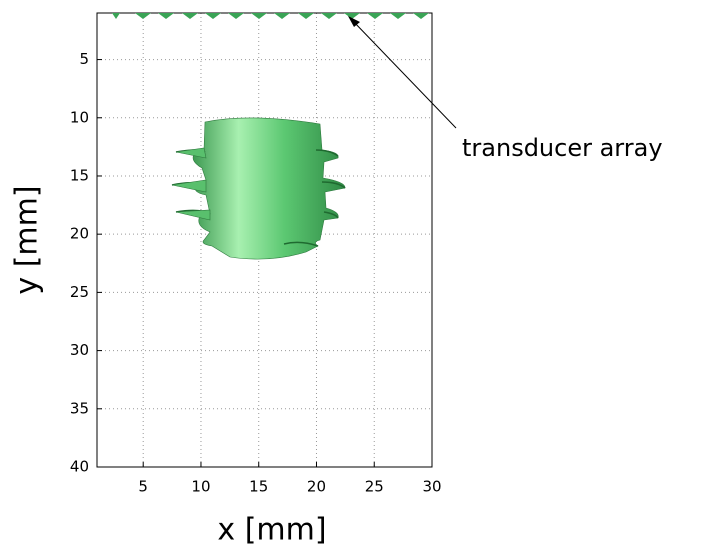  What do you see at coordinates (269, 188) in the screenshot?
I see `object-surface` at bounding box center [269, 188].